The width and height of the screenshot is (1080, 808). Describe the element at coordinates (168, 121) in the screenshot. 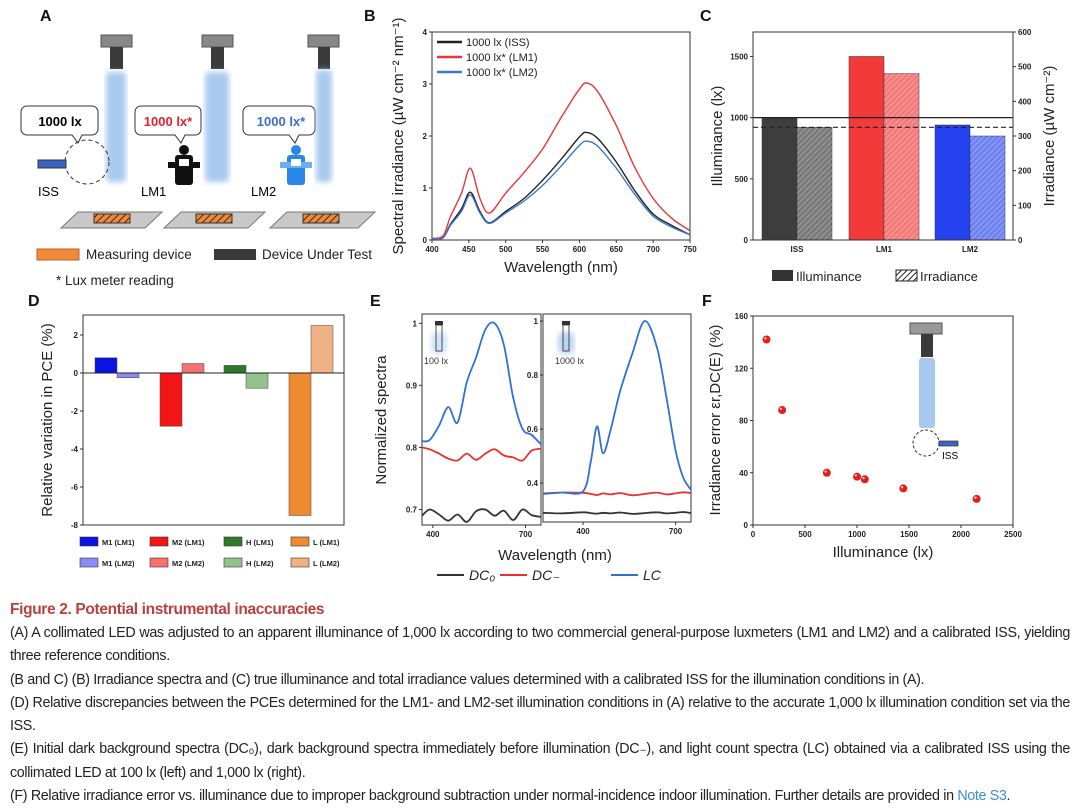

I see `bubble-lm1-text: 1000 lx*` at that location.